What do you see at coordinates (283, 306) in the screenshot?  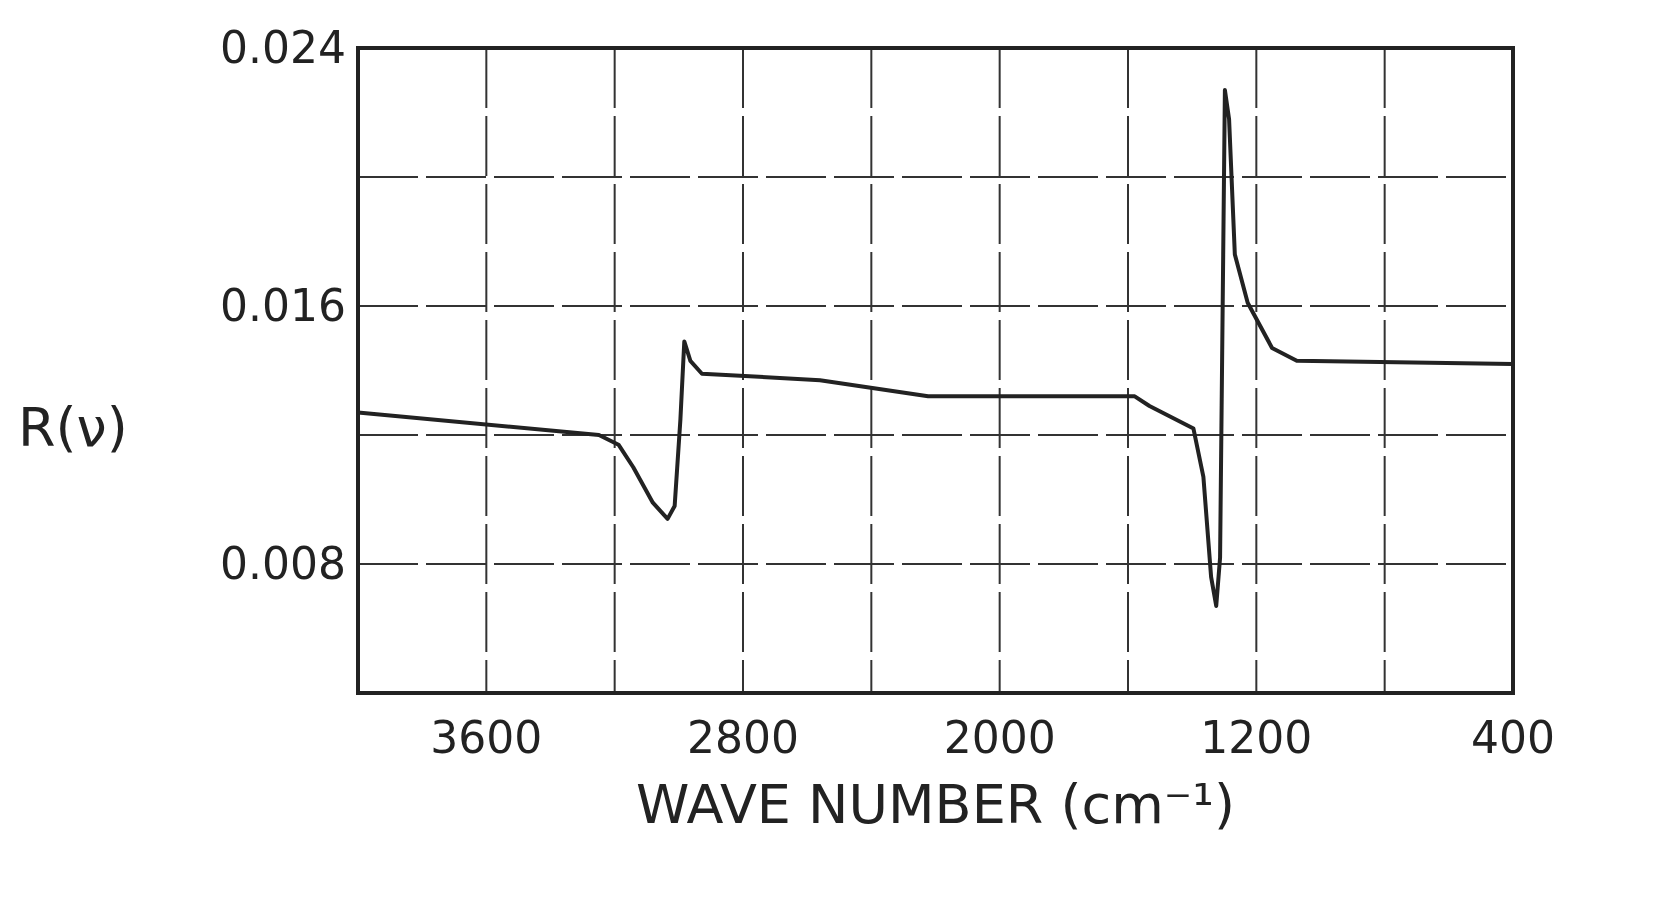 I see `y-tick-label: 0.016` at bounding box center [283, 306].